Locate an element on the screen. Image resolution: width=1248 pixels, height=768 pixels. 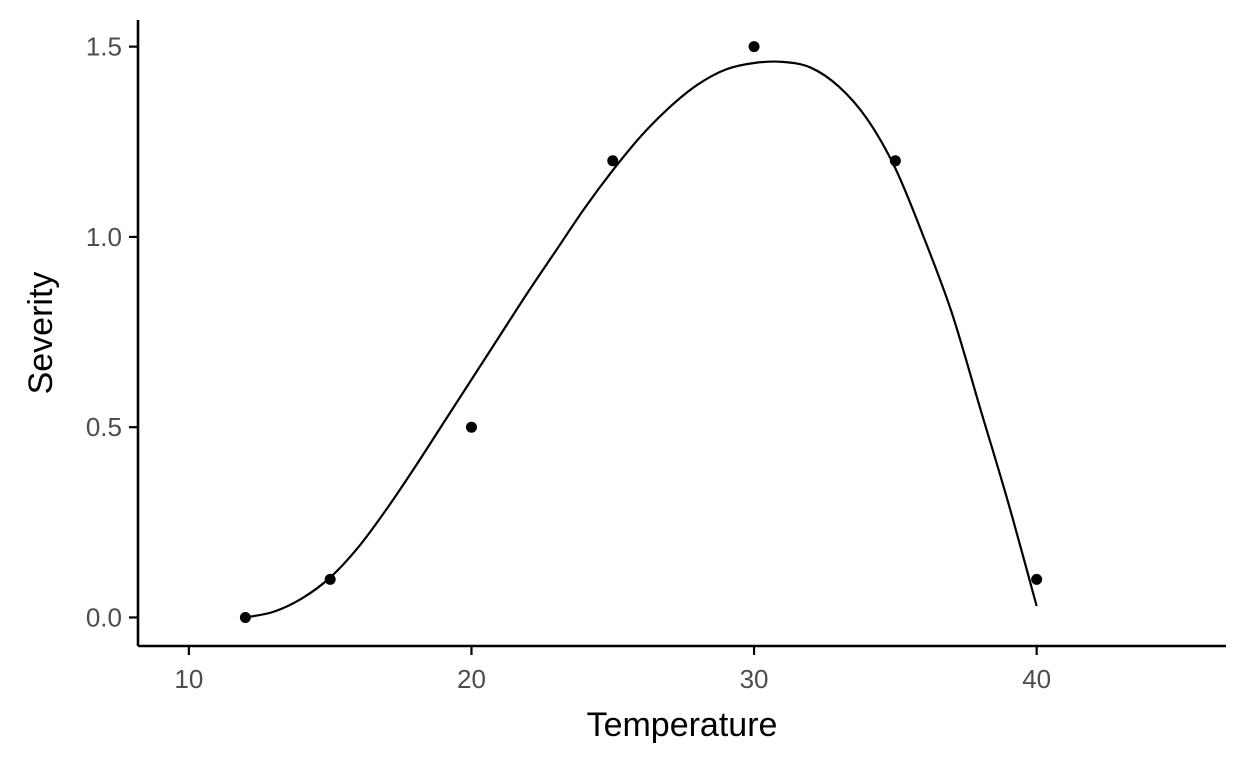
x-tick-label: 20 is located at coordinates (471, 679).